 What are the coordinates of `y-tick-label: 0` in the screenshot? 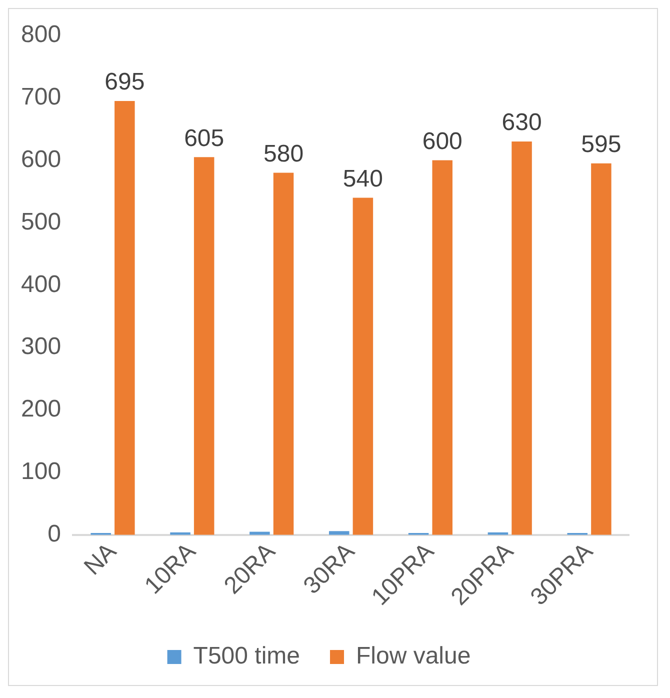 It's located at (55, 534).